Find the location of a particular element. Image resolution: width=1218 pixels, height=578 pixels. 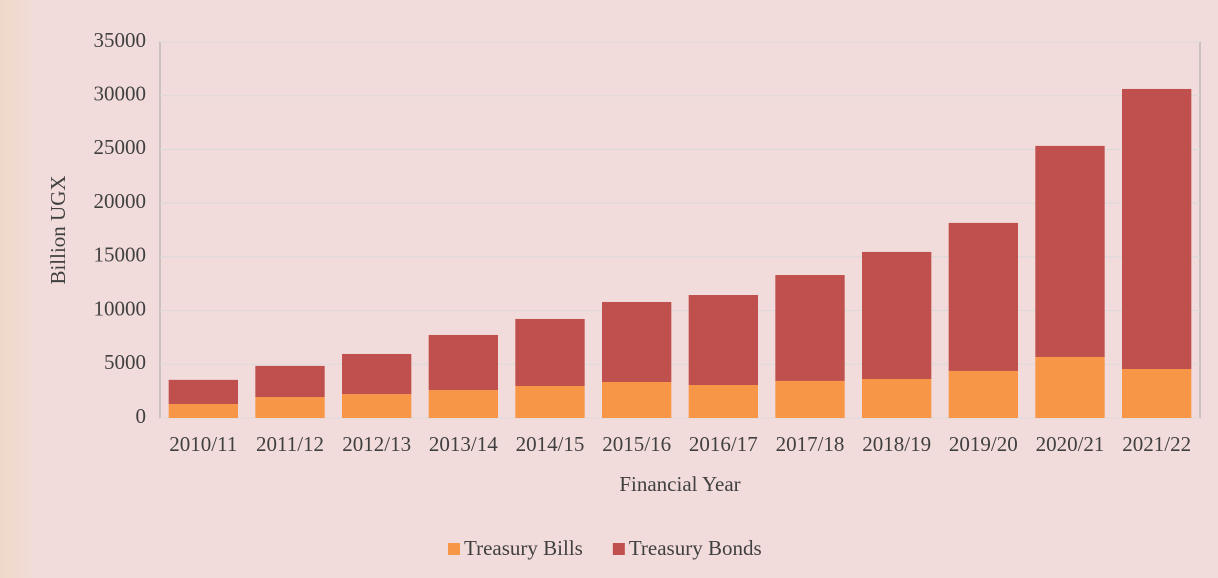

x-tick-label: 2017/18 is located at coordinates (810, 444).